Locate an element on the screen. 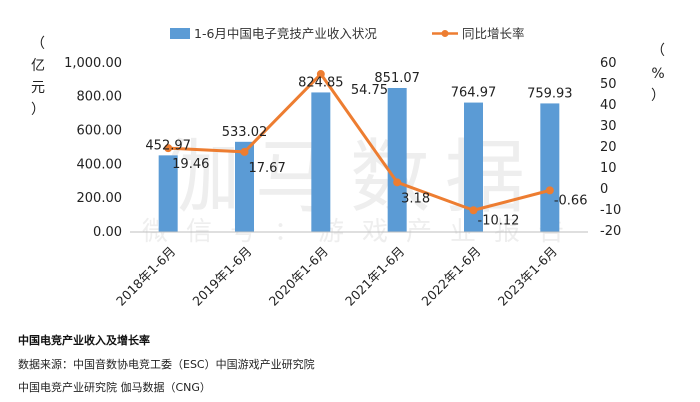  x-tick-label: 2020年1-6月 is located at coordinates (298, 276).